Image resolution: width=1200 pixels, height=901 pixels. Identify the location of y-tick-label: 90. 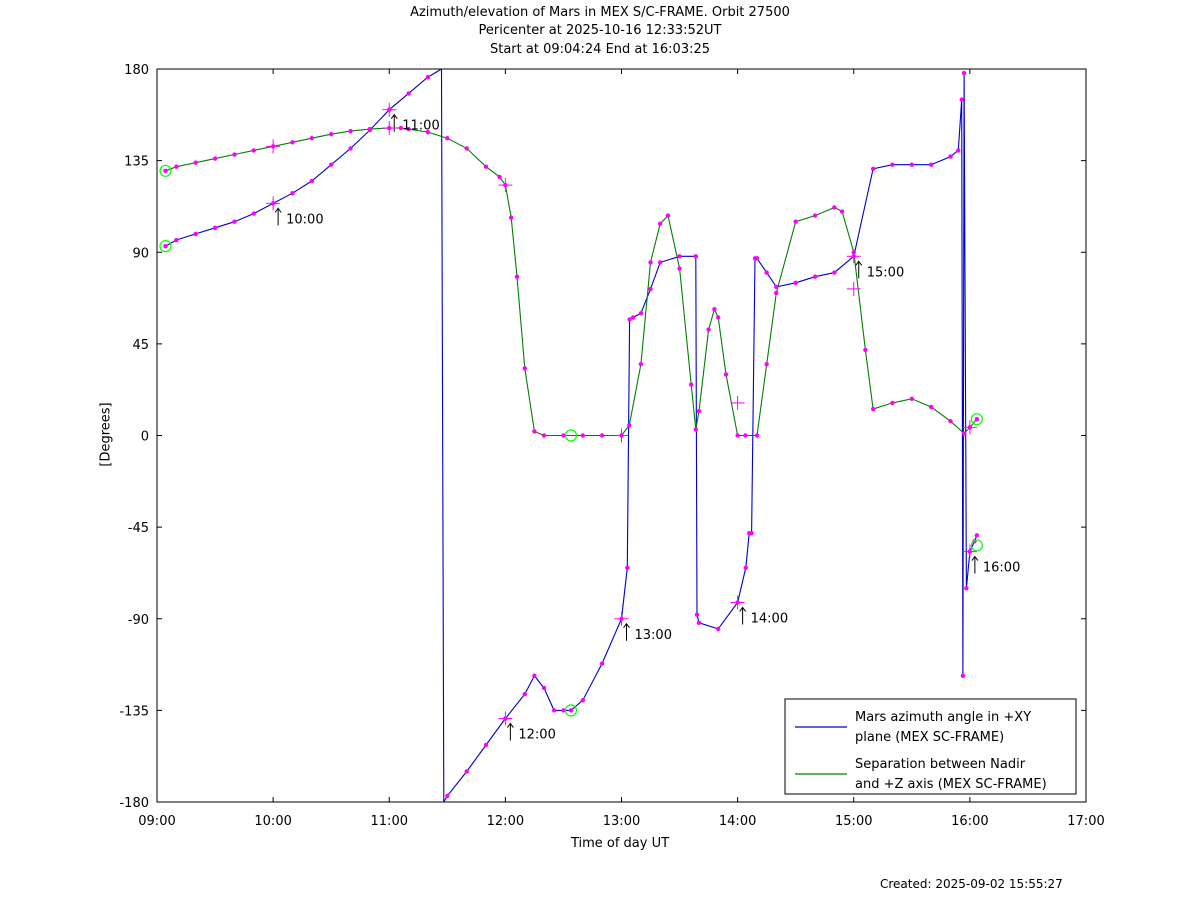
(140, 253).